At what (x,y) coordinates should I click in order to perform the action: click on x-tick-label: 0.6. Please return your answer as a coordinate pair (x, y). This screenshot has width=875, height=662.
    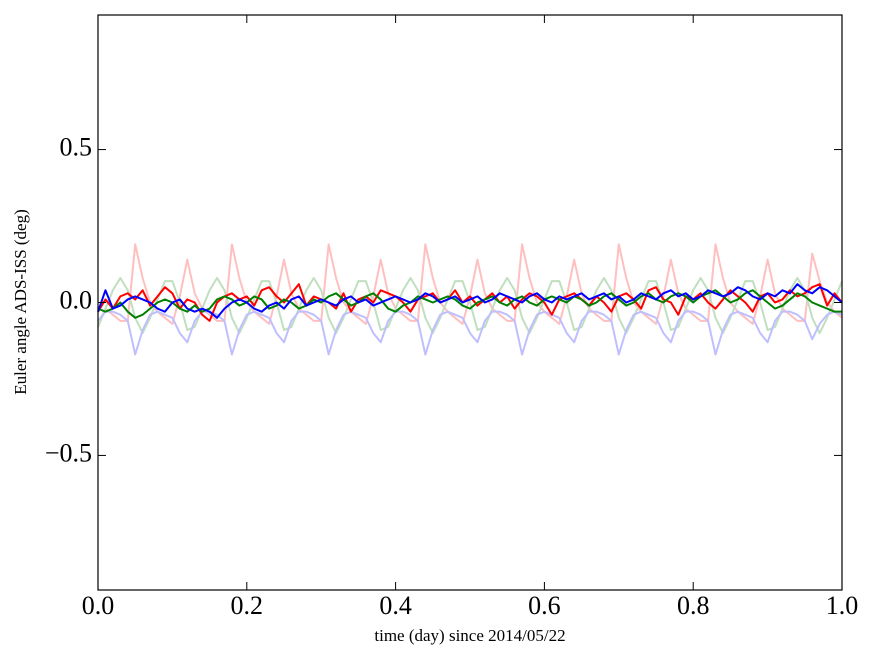
    Looking at the image, I should click on (544, 605).